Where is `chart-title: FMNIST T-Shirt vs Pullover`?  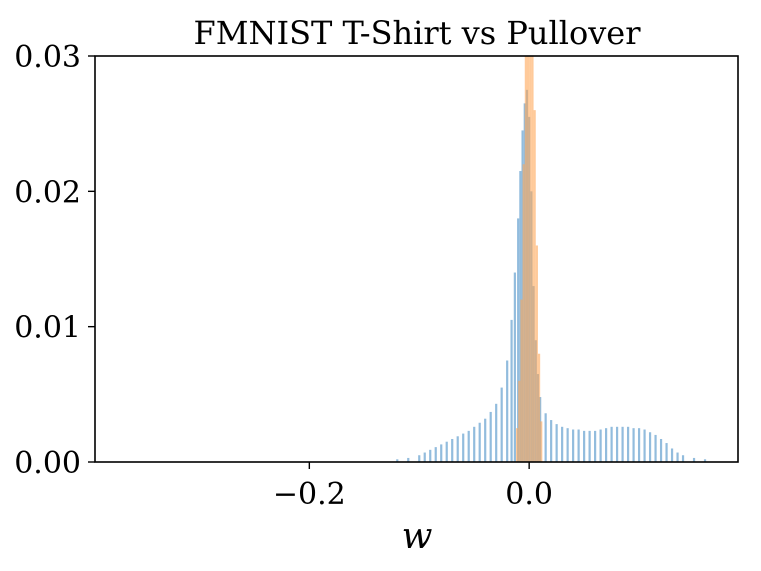
chart-title: FMNIST T-Shirt vs Pullover is located at coordinates (417, 33).